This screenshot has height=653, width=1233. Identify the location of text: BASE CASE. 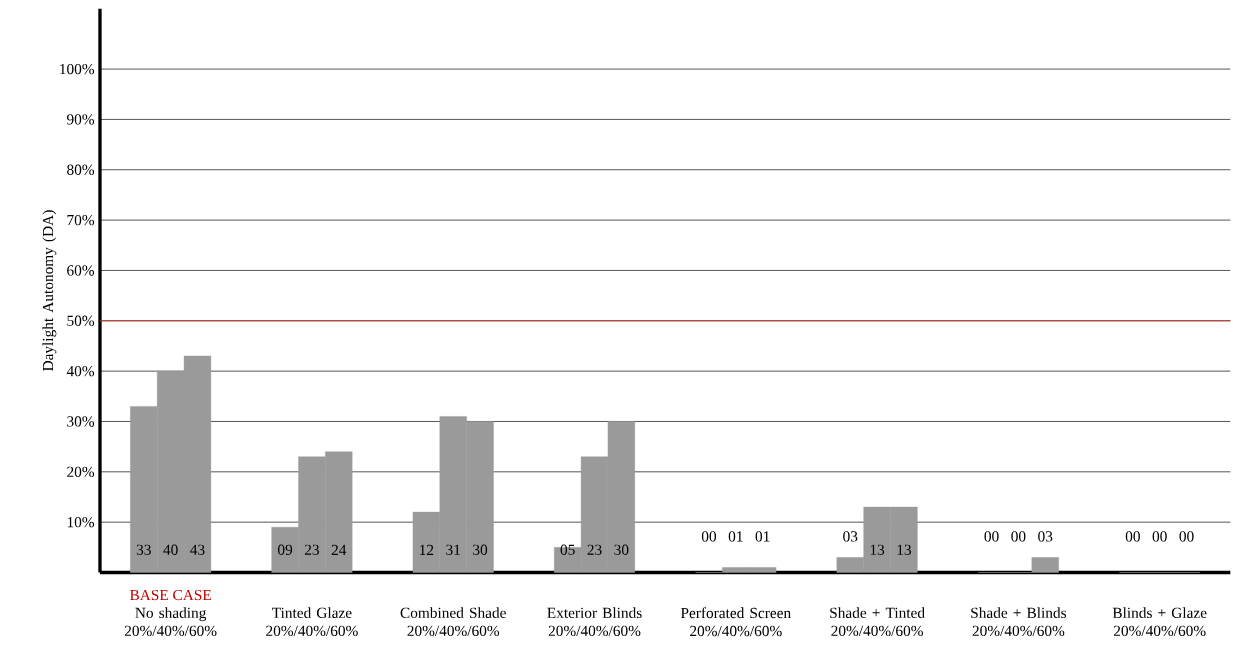
(170, 595).